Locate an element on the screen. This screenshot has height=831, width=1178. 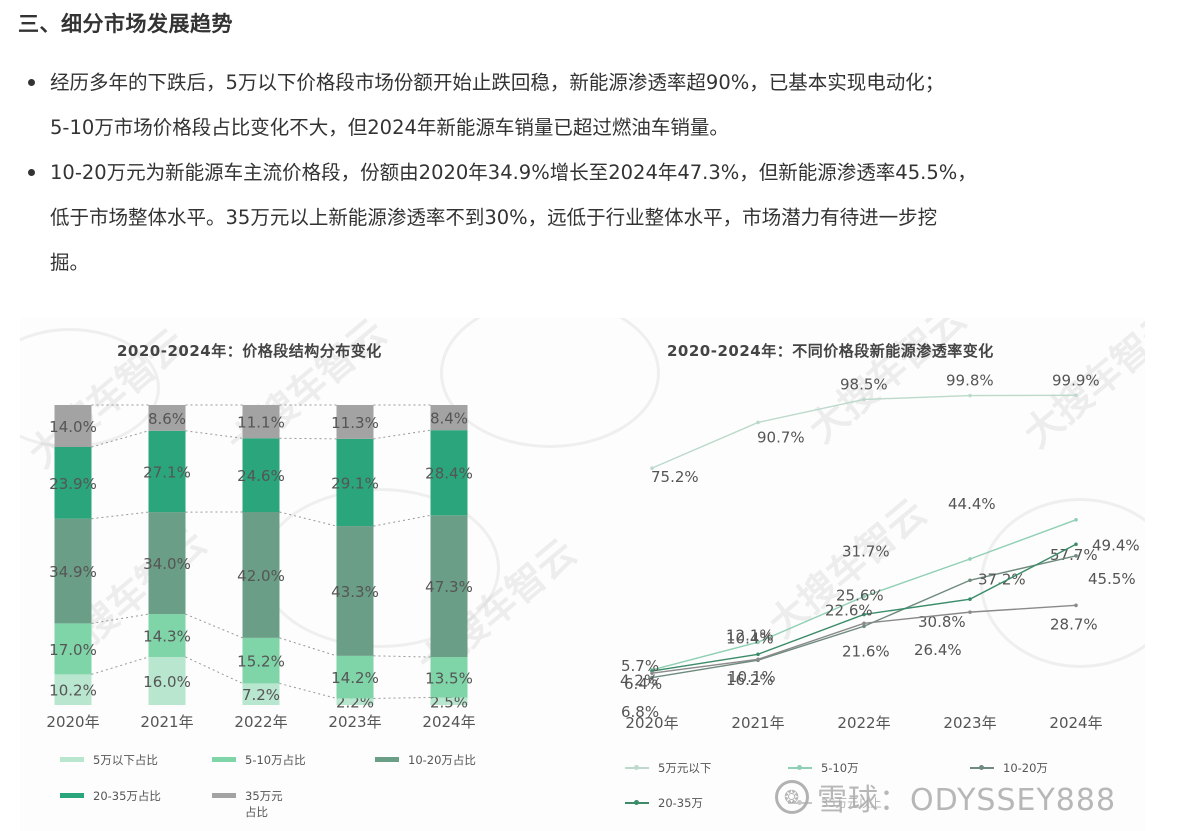
bar-value-label: 11.3% is located at coordinates (355, 423).